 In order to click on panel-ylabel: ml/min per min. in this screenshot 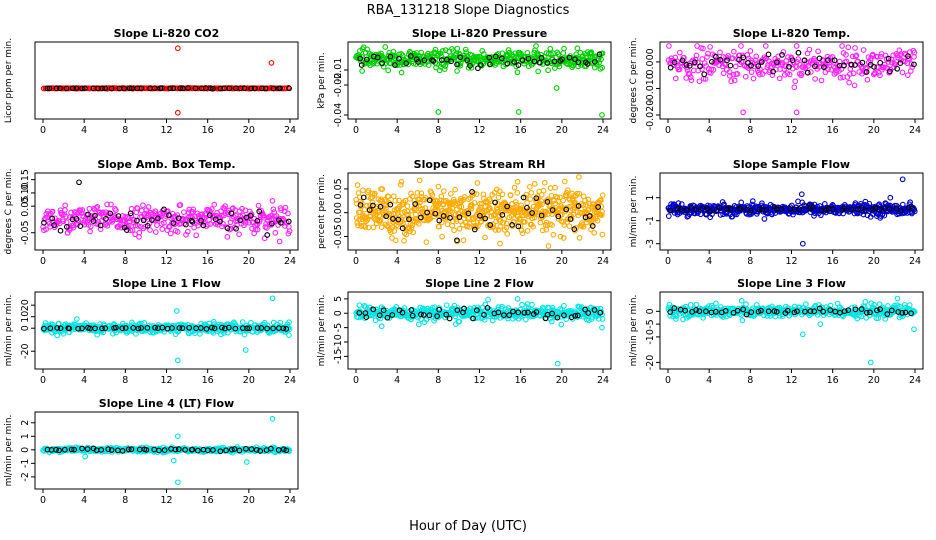, I will do `click(634, 212)`.